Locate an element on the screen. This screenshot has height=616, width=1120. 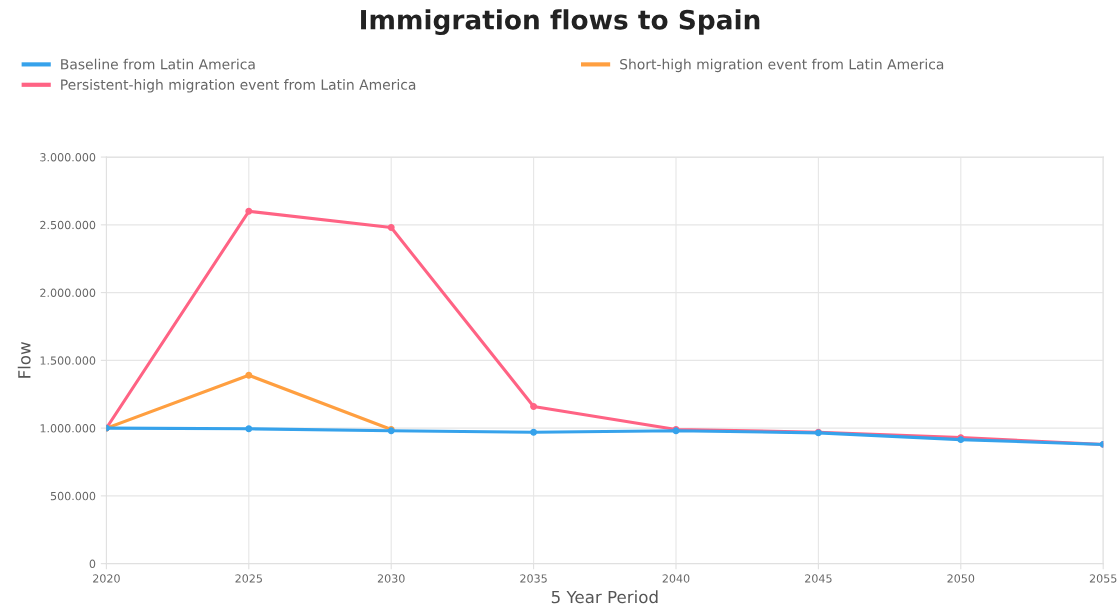
x-tick-label: 2025 is located at coordinates (248, 578).